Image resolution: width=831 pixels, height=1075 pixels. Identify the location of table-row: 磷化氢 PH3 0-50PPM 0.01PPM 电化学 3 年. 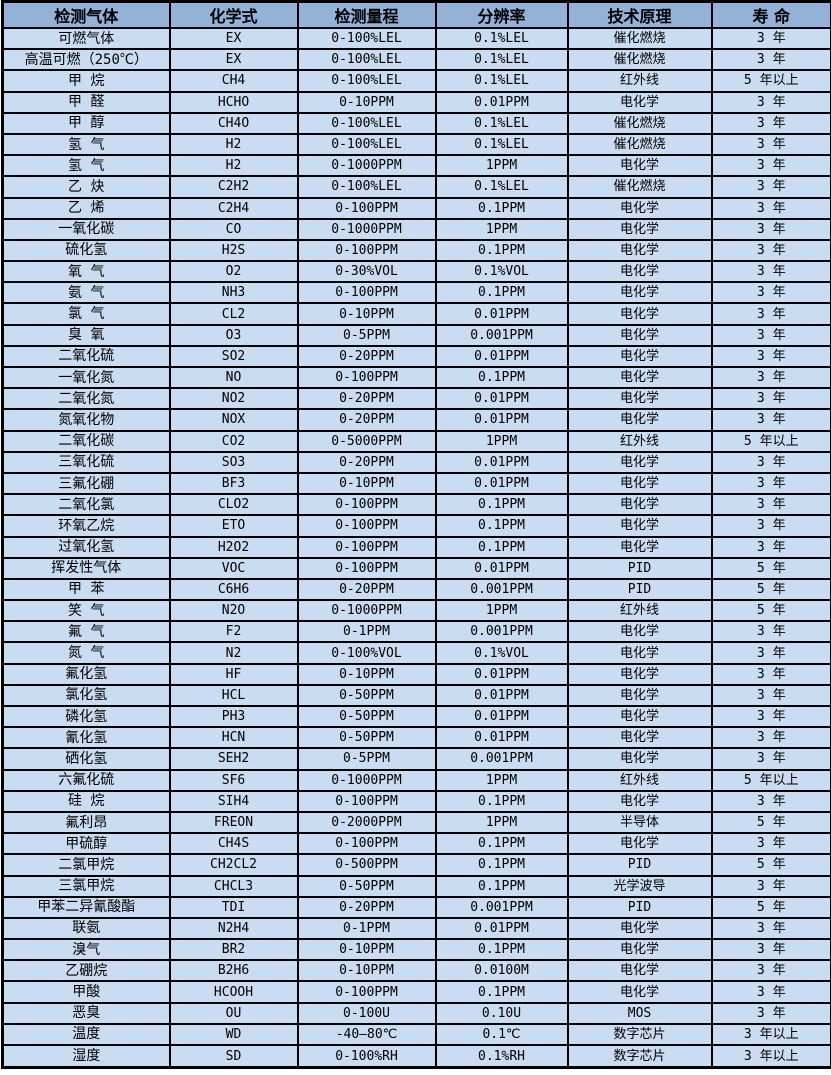
(416, 716).